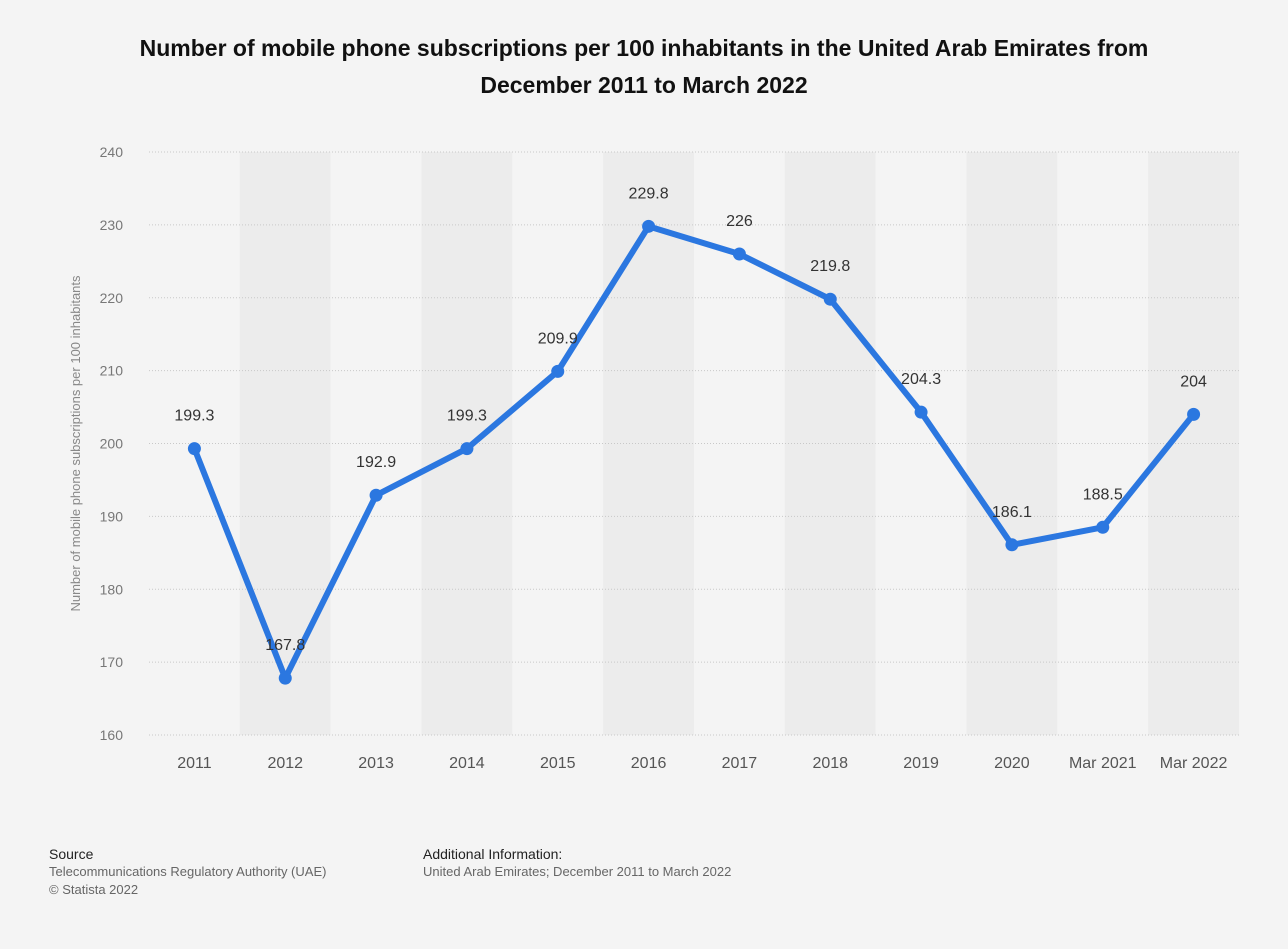 The height and width of the screenshot is (949, 1288). I want to click on x-tick-label: 2013, so click(376, 763).